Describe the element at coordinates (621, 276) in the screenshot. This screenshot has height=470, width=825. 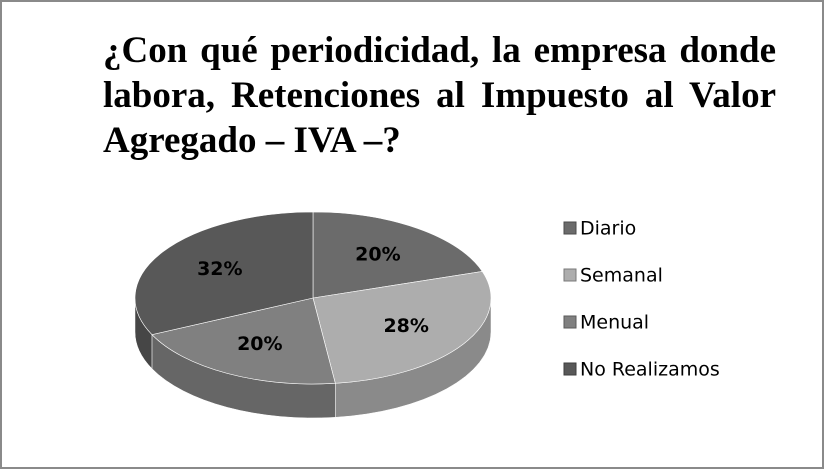
I see `legend-label: Semanal` at that location.